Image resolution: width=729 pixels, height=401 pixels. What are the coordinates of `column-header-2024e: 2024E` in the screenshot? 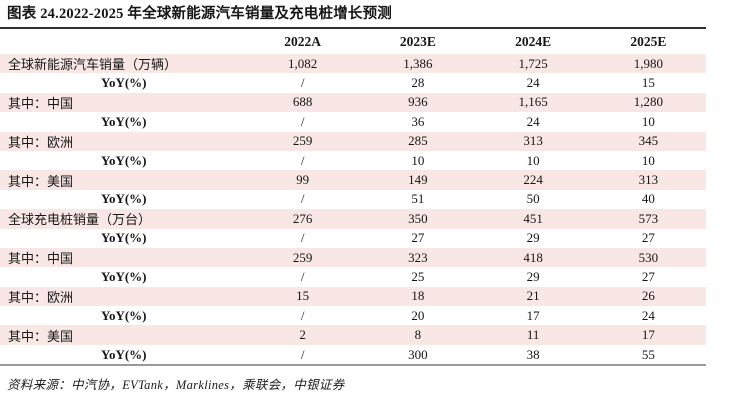 It's located at (533, 41).